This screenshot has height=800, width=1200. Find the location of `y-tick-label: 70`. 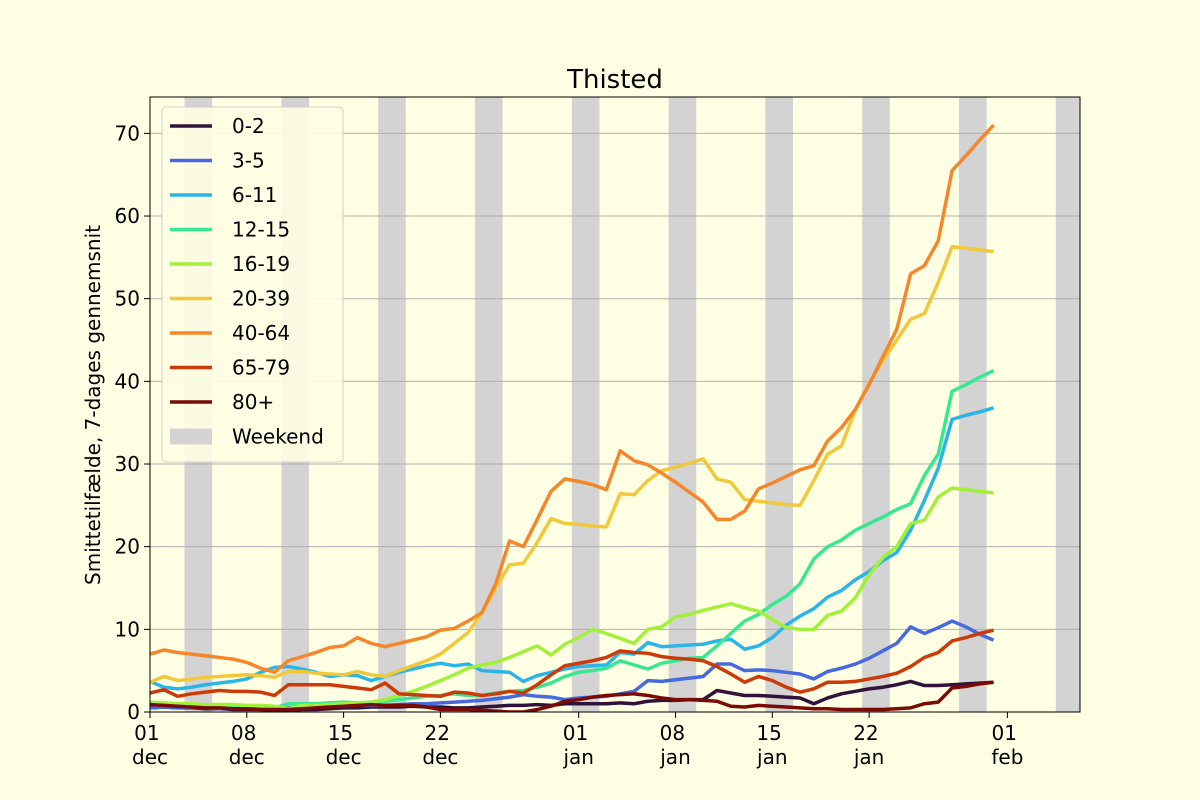

y-tick-label: 70 is located at coordinates (127, 133).